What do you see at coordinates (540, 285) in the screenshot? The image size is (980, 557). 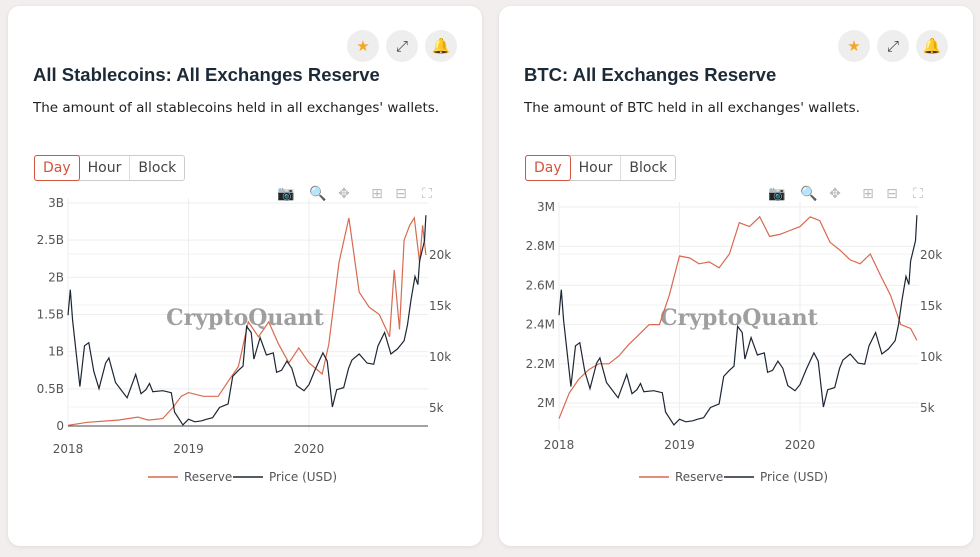 I see `y-tick-label: 2.6M` at bounding box center [540, 285].